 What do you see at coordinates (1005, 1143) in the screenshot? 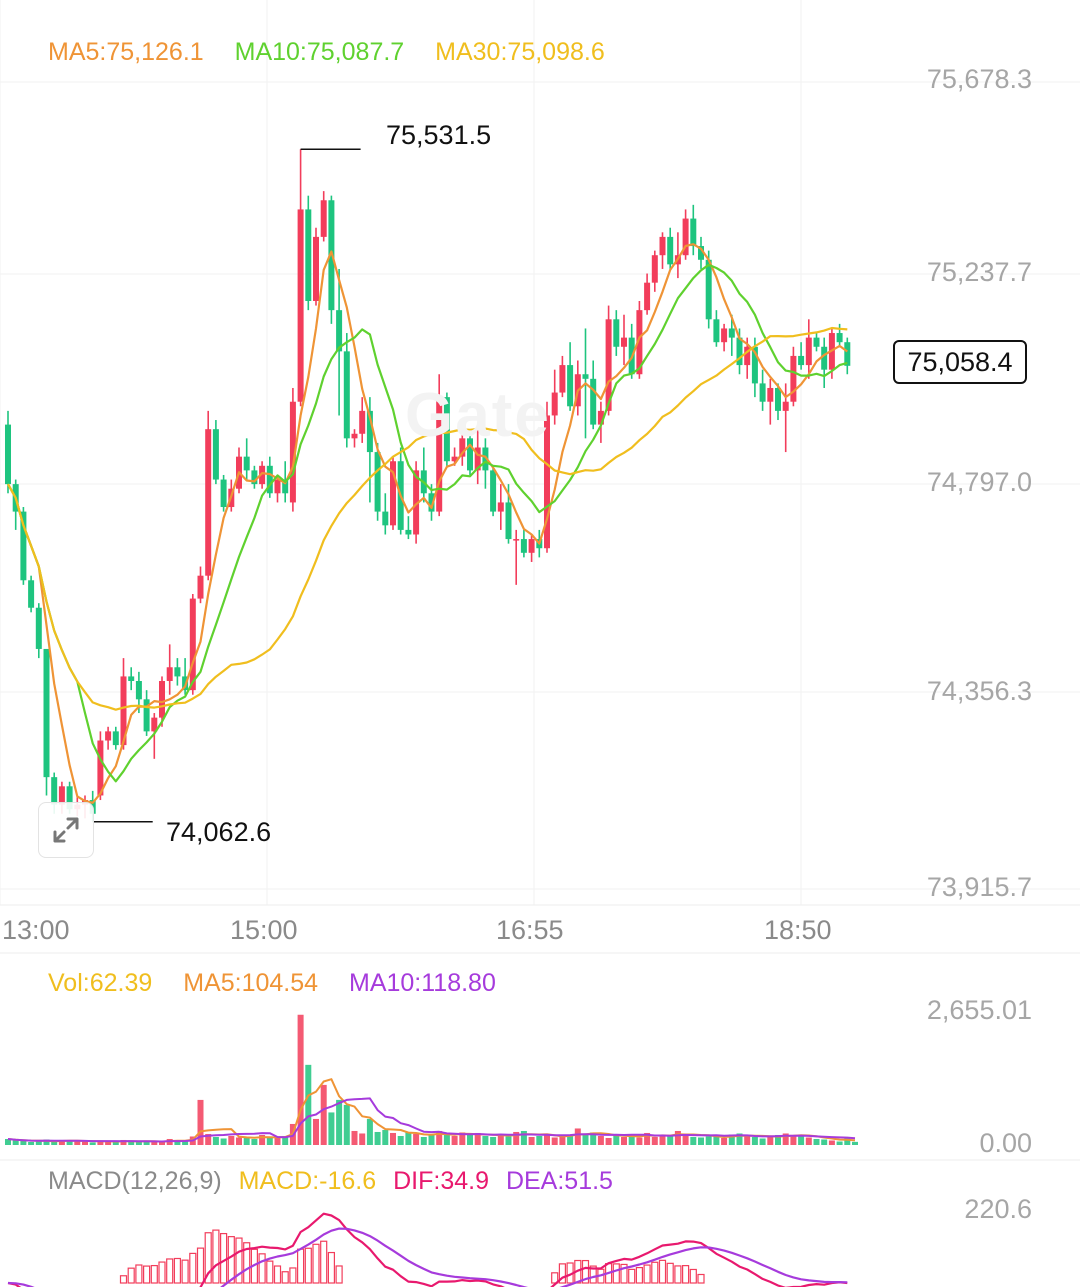
I see `volume-axis-zero: 0.00` at bounding box center [1005, 1143].